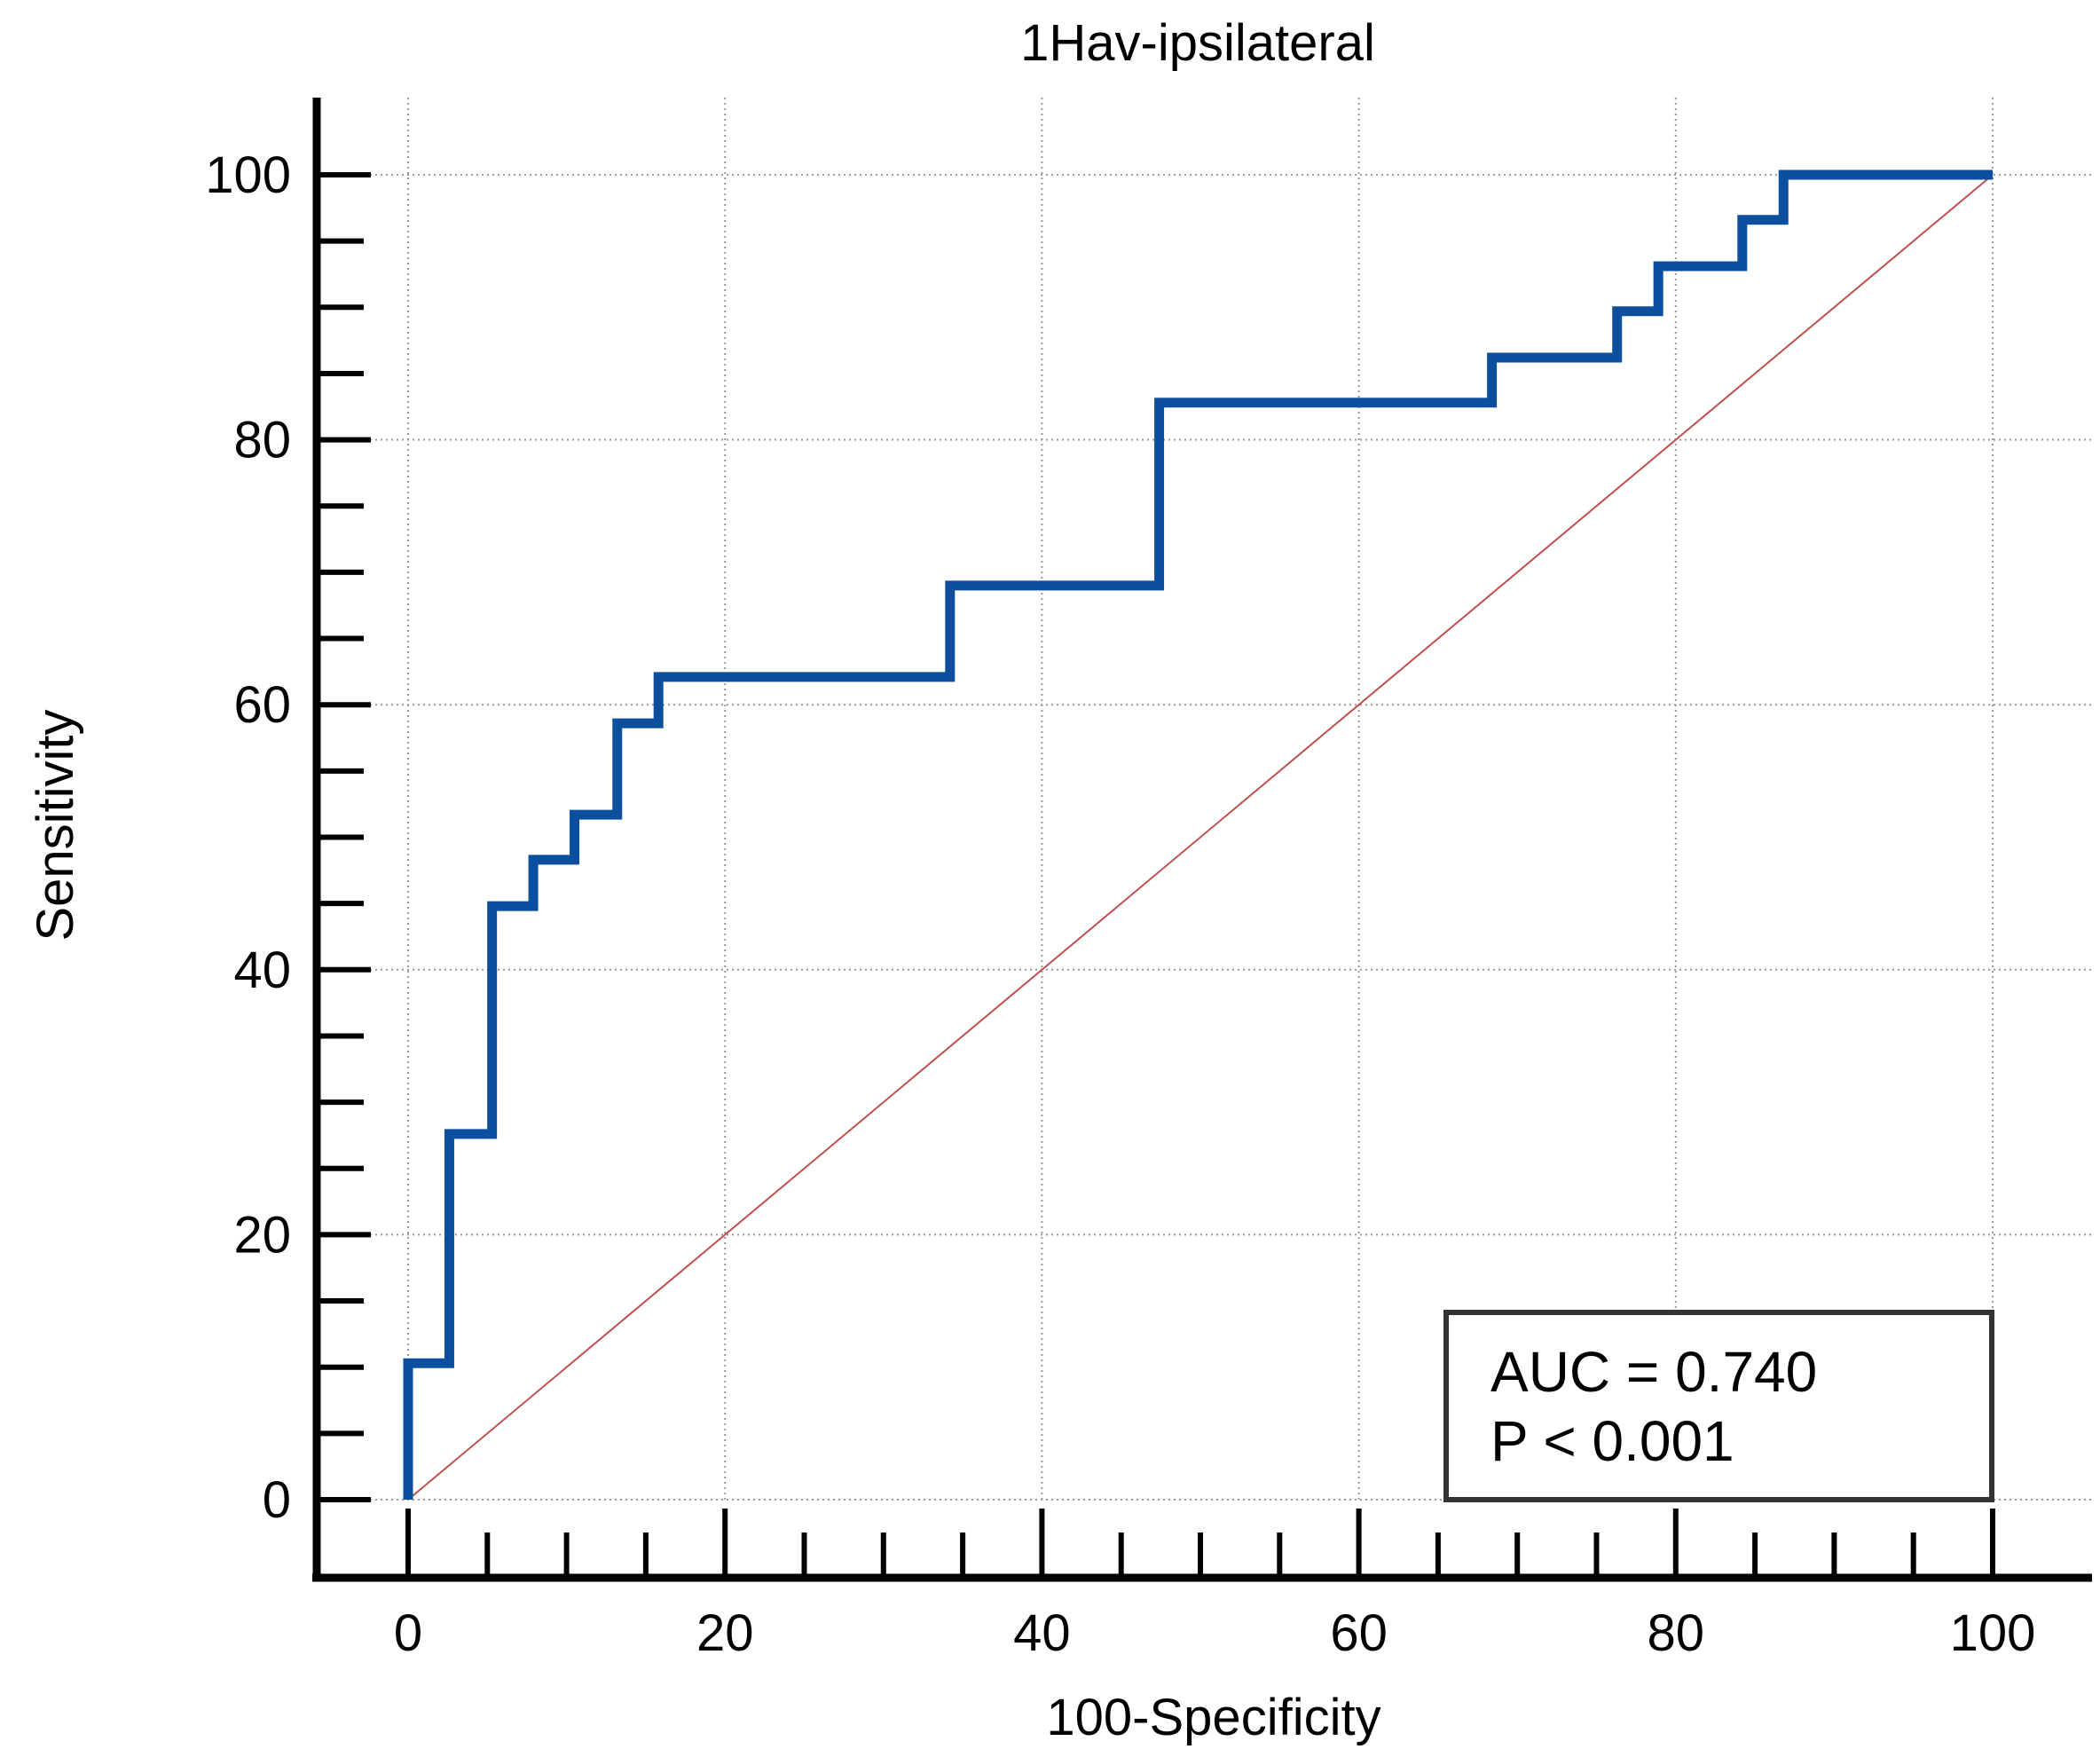  I want to click on y-tick-label-60: 60, so click(262, 705).